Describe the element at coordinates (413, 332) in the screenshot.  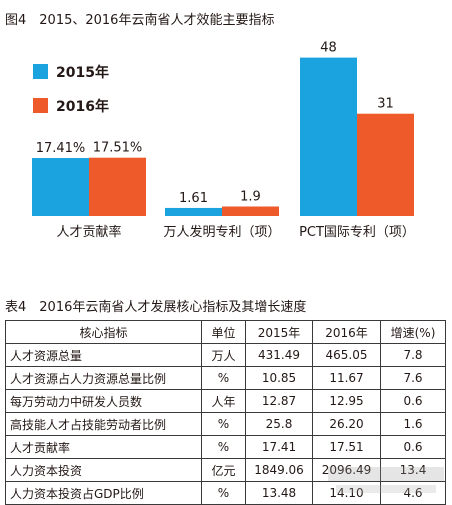
I see `header-growth: 增速(%)` at that location.